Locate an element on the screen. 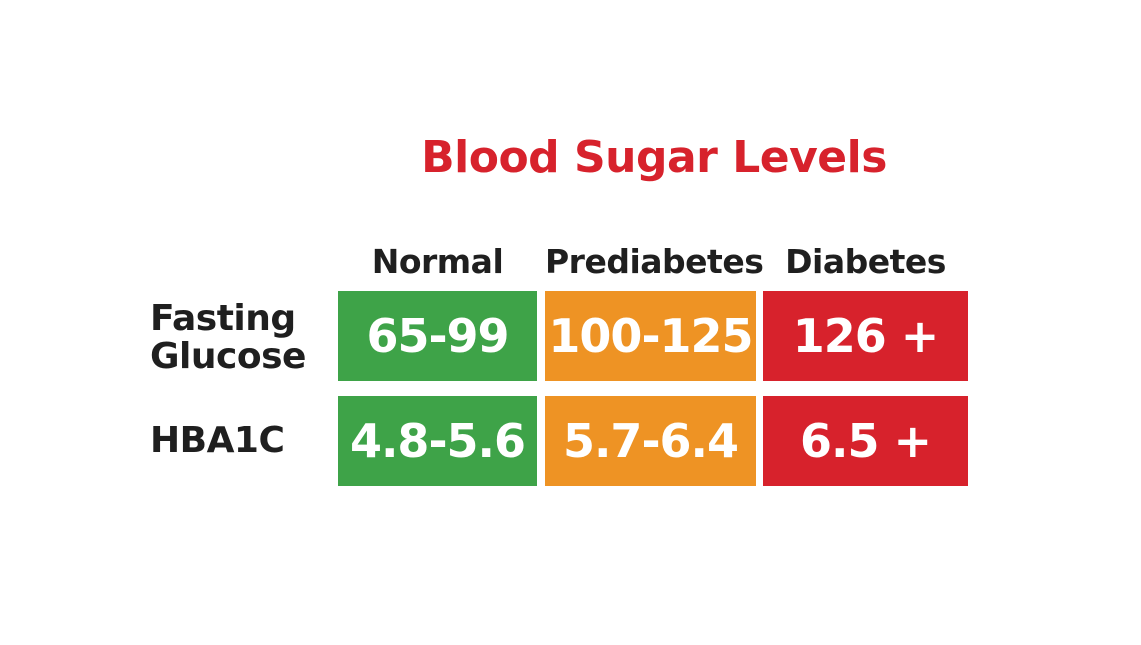 The width and height of the screenshot is (1141, 645). row-label-hba1c: HBA1C is located at coordinates (240, 441).